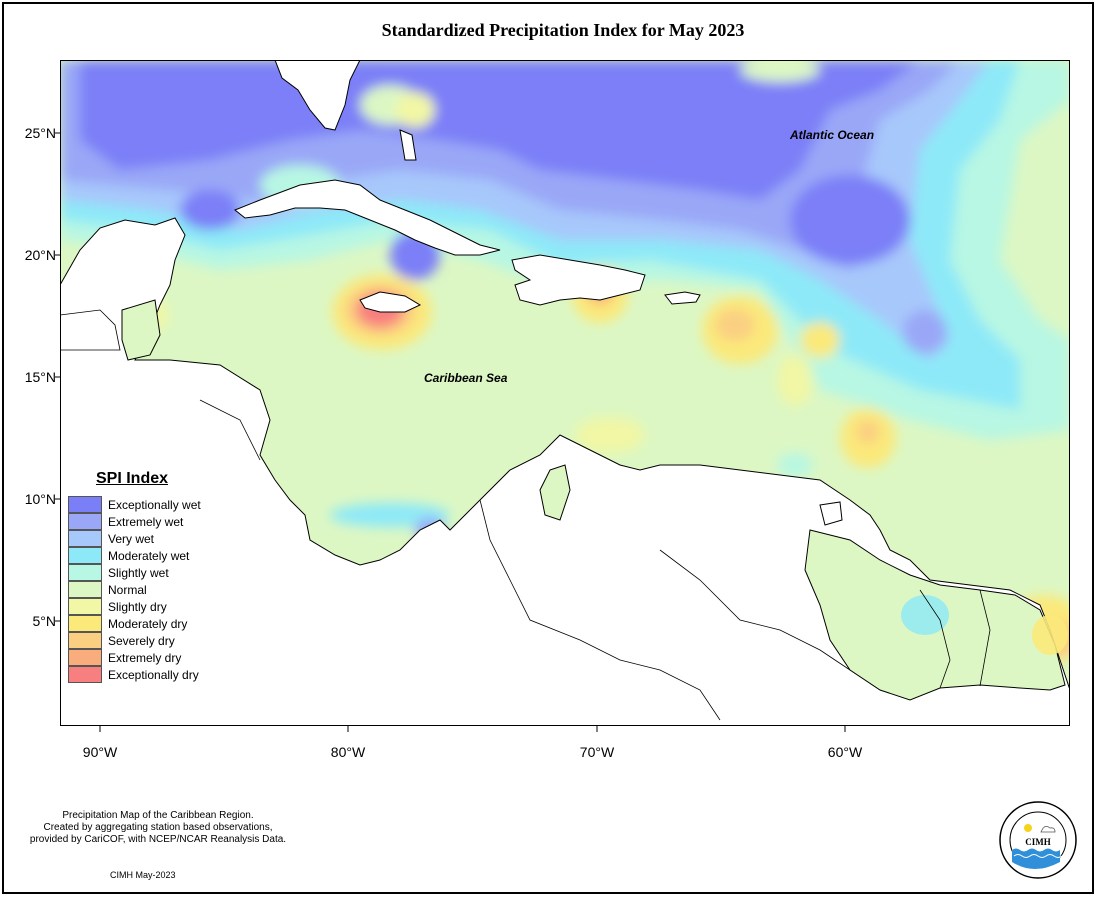 The height and width of the screenshot is (900, 1100). What do you see at coordinates (1048, 829) in the screenshot?
I see `cloud-icon` at bounding box center [1048, 829].